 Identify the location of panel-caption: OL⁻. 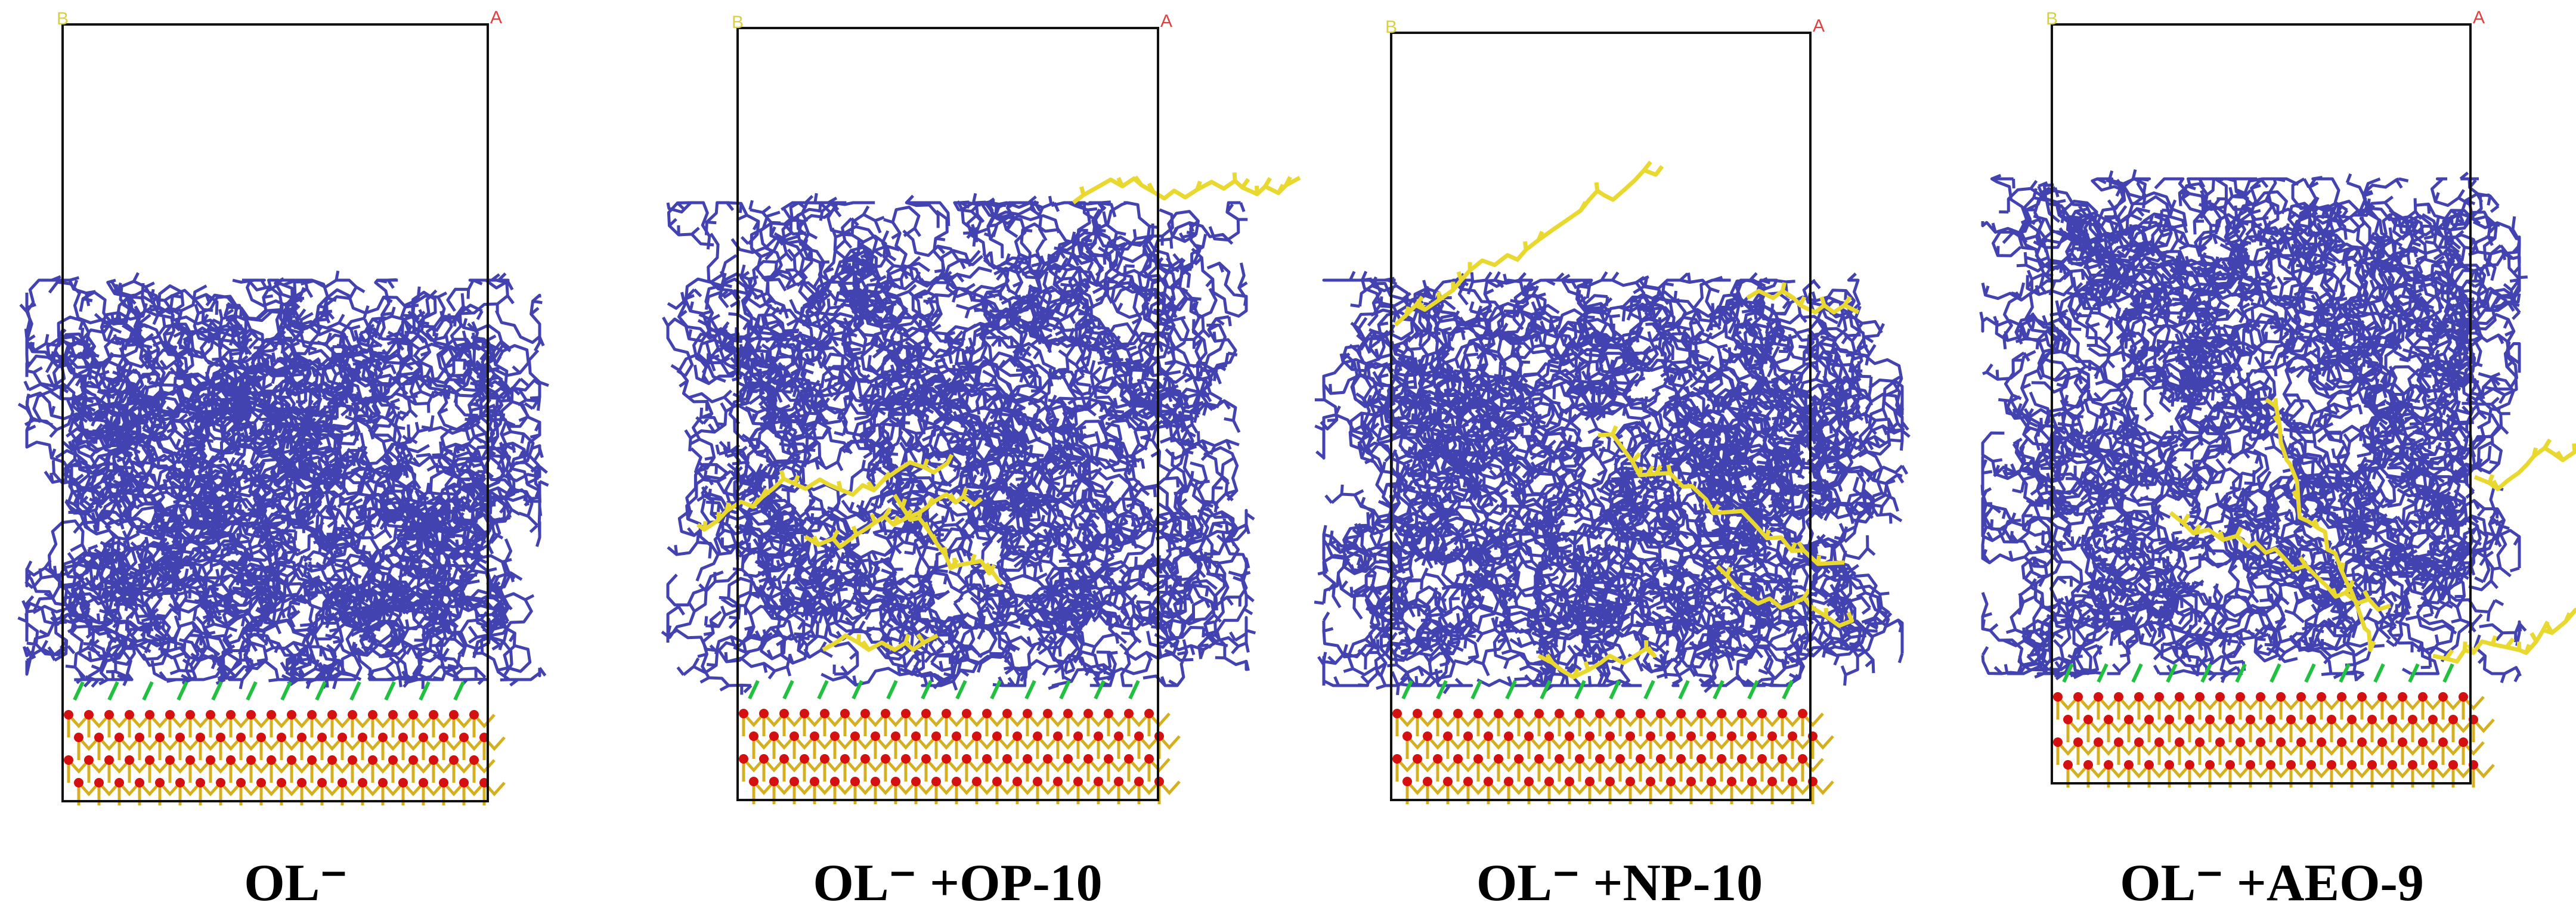
(296, 883).